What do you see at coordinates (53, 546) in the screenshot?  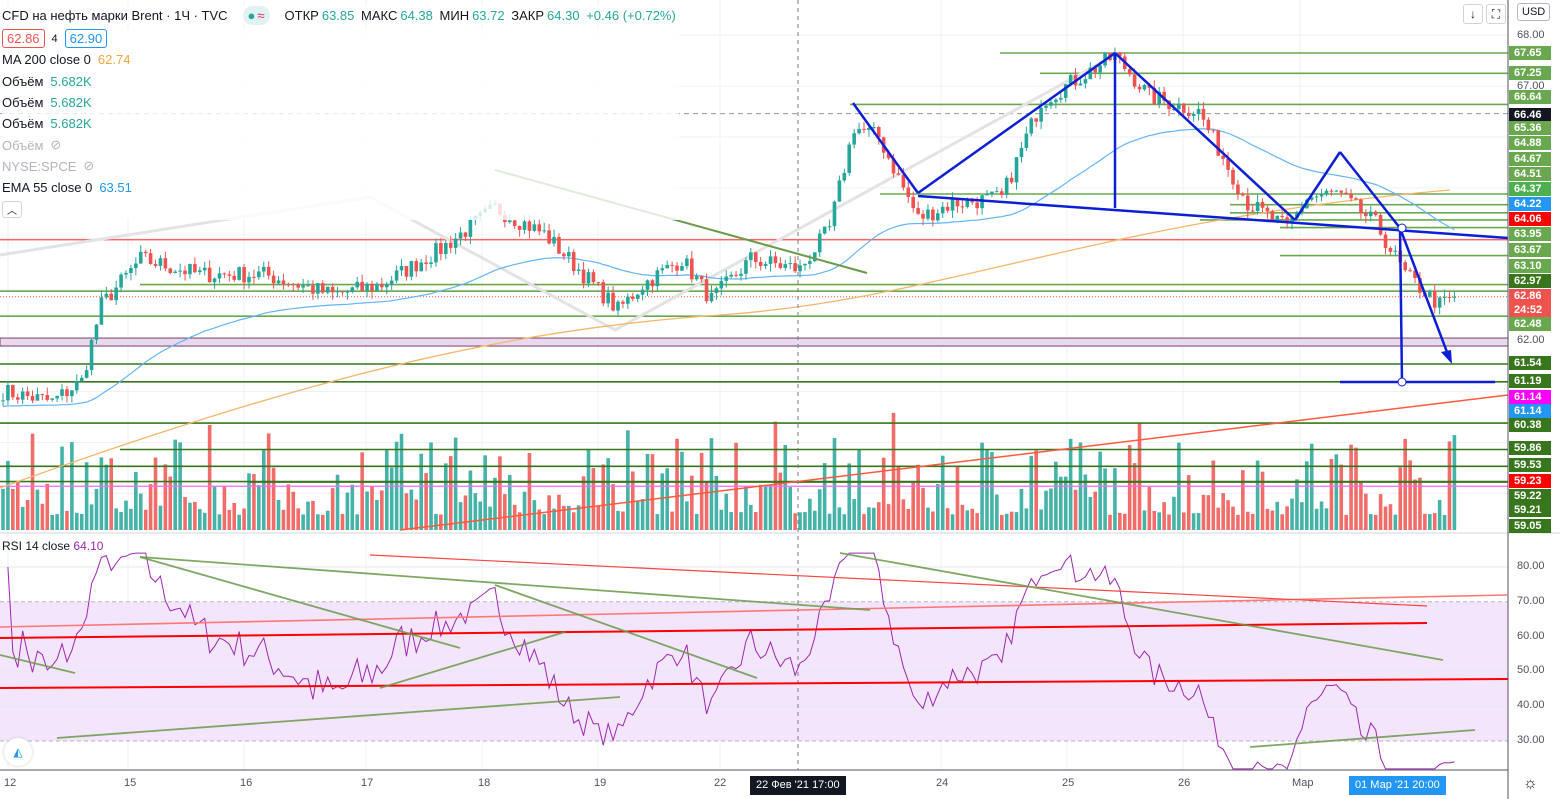 I see `rsi-legend: RSI 14 close 64.10` at bounding box center [53, 546].